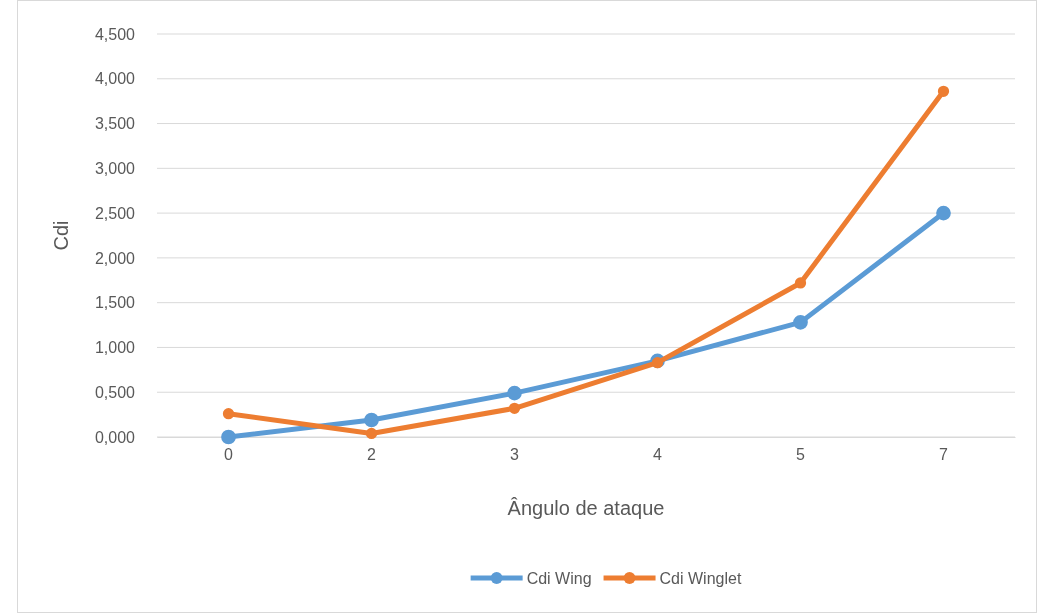  Describe the element at coordinates (372, 455) in the screenshot. I see `x-tick-label: 2` at that location.